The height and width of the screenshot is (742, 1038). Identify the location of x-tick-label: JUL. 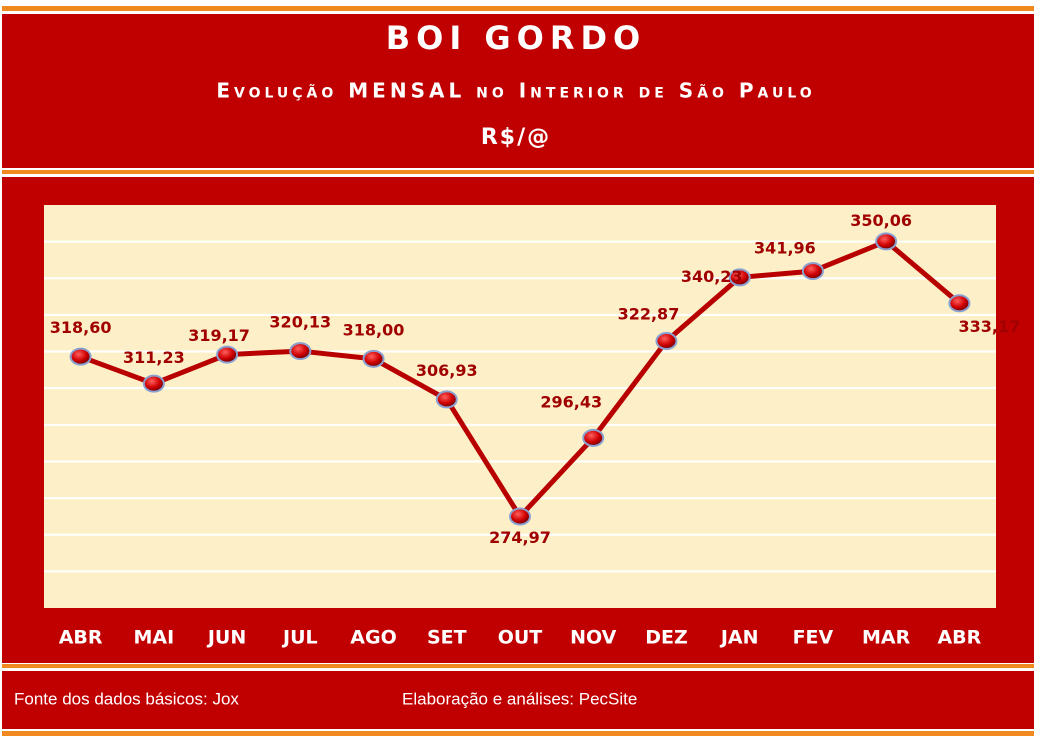
(299, 638).